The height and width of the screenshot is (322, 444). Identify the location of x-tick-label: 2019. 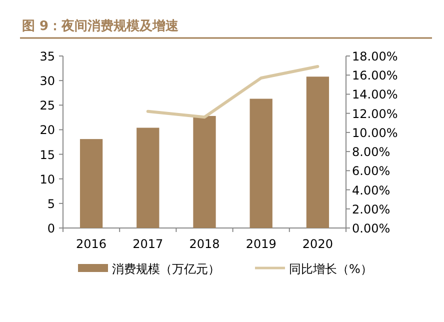
(261, 244).